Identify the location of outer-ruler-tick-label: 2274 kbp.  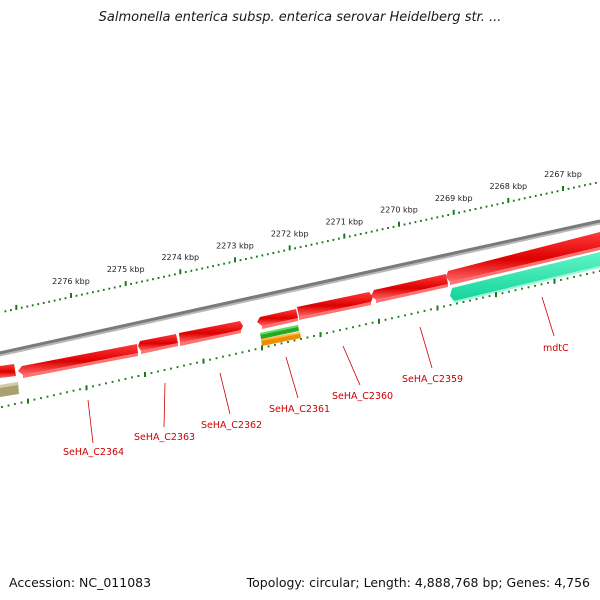
(180, 257).